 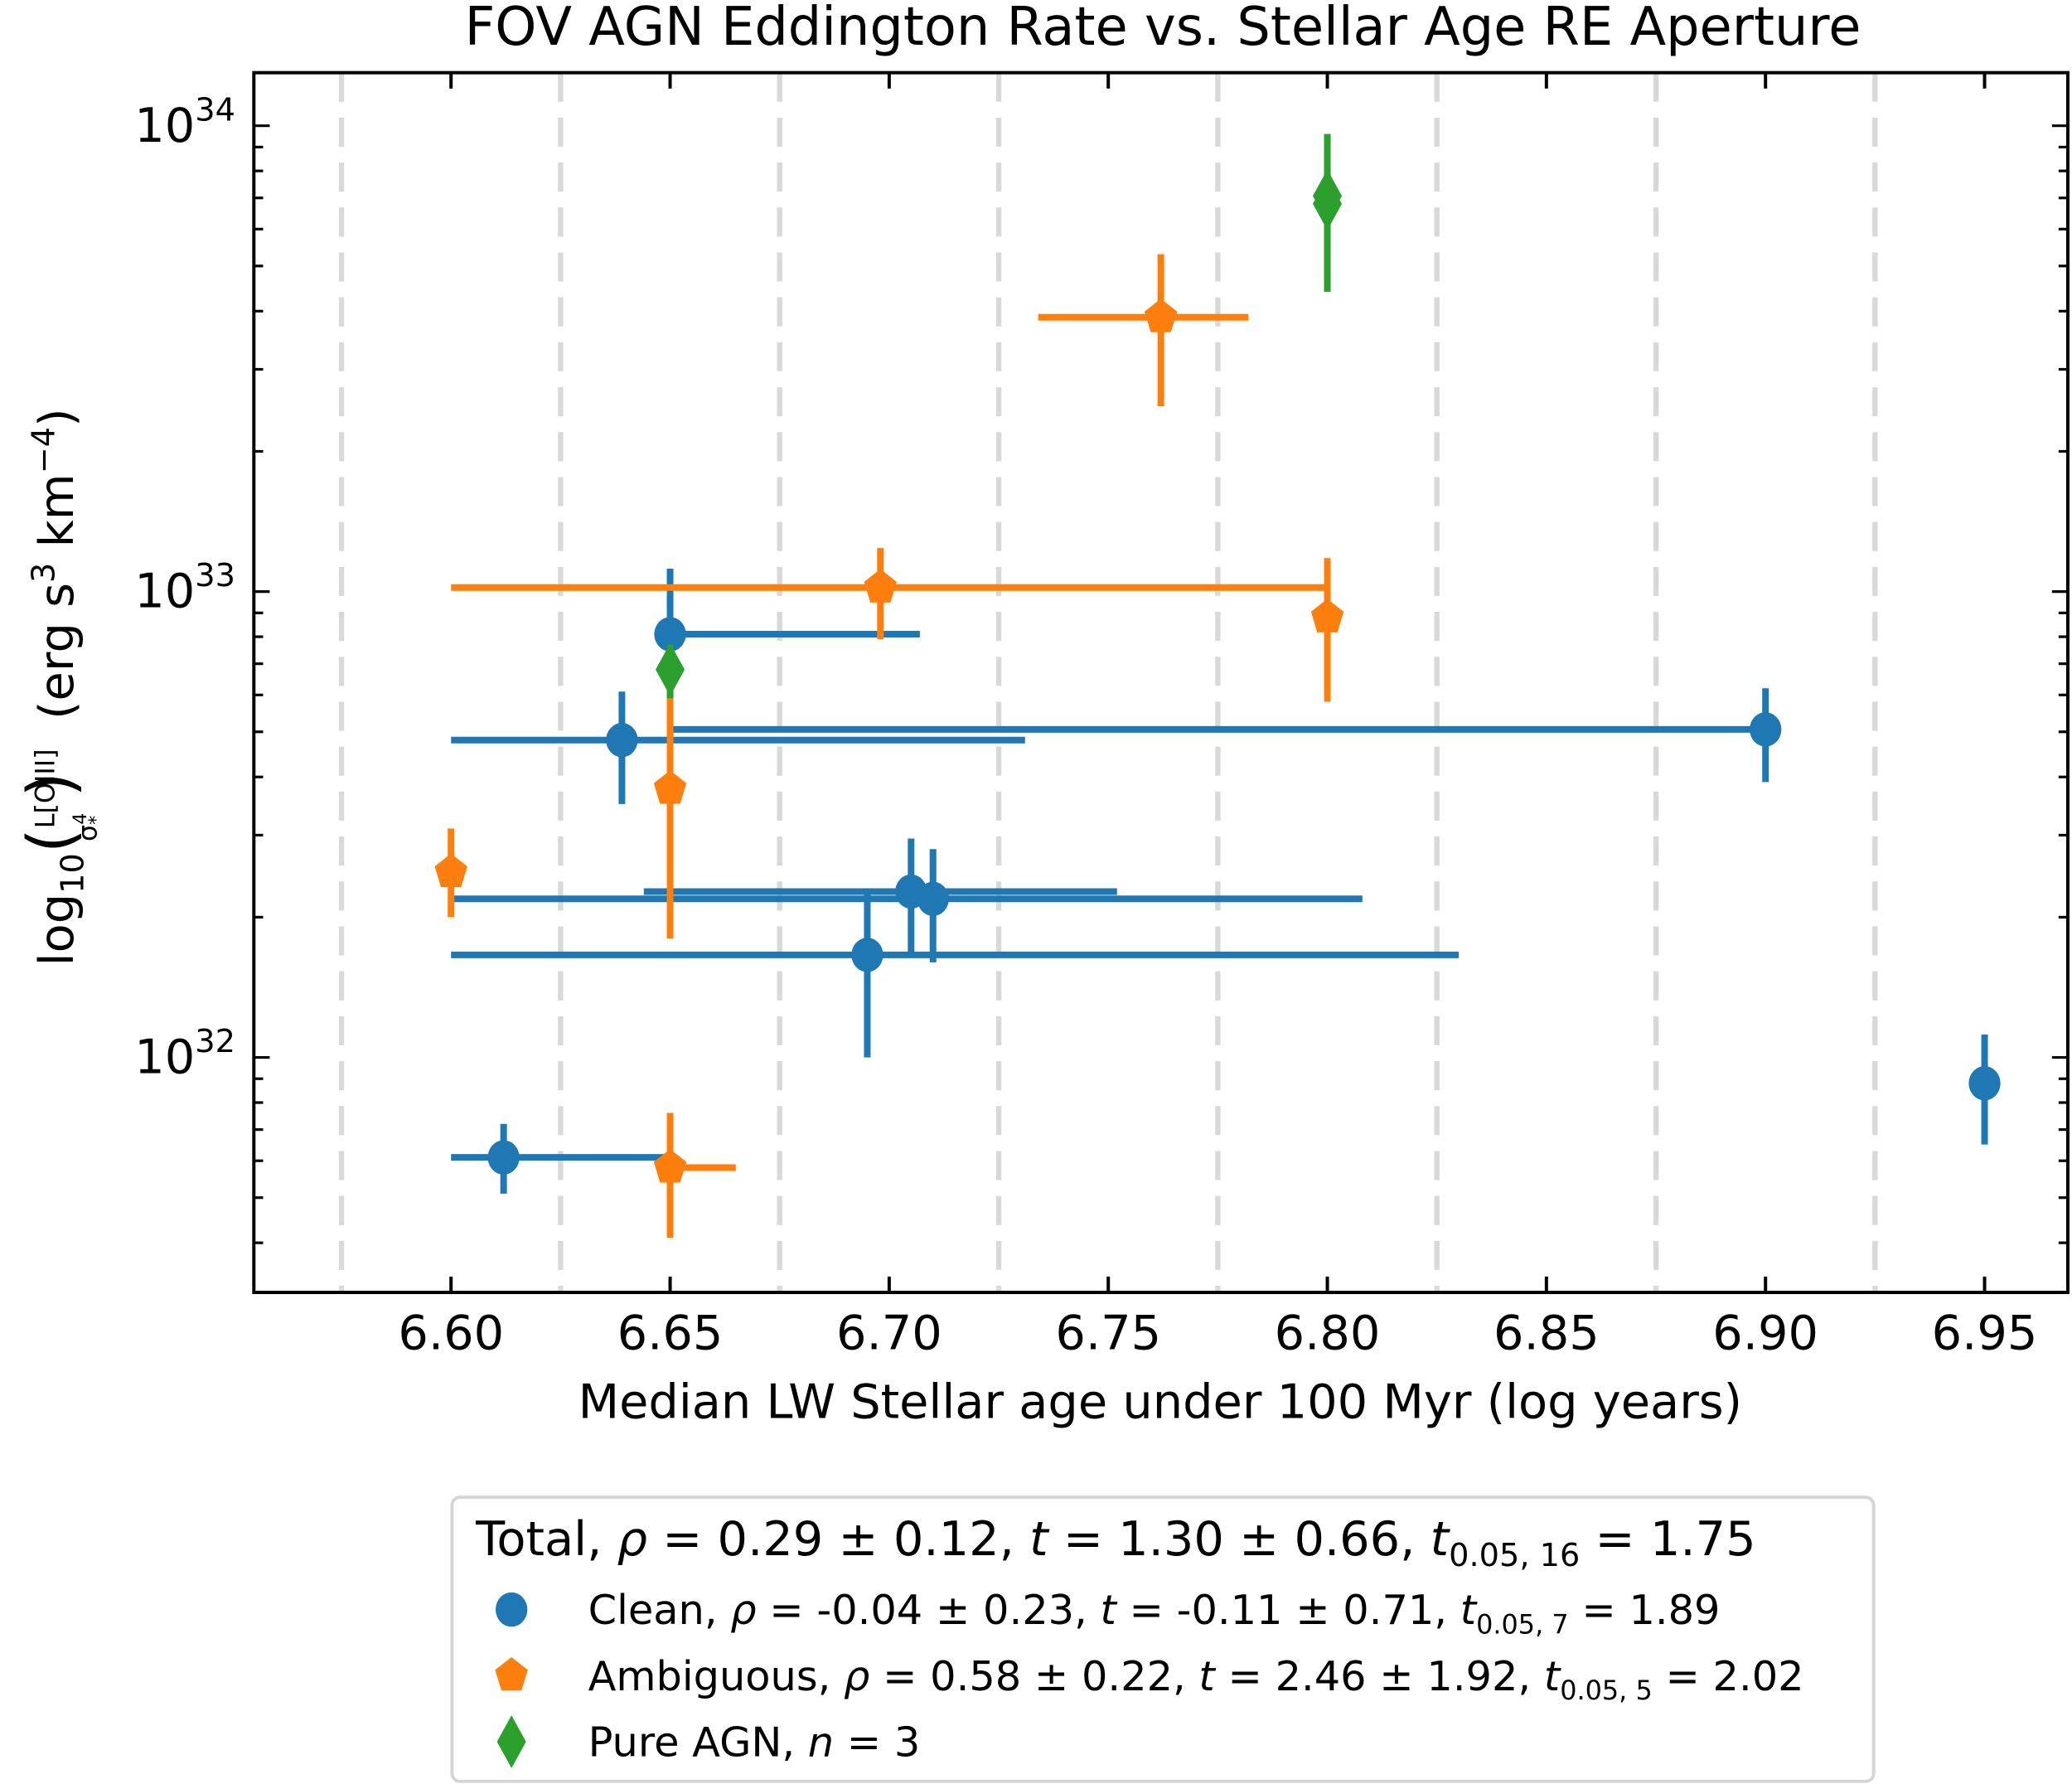 What do you see at coordinates (184, 122) in the screenshot?
I see `y-tick-label: 1034` at bounding box center [184, 122].